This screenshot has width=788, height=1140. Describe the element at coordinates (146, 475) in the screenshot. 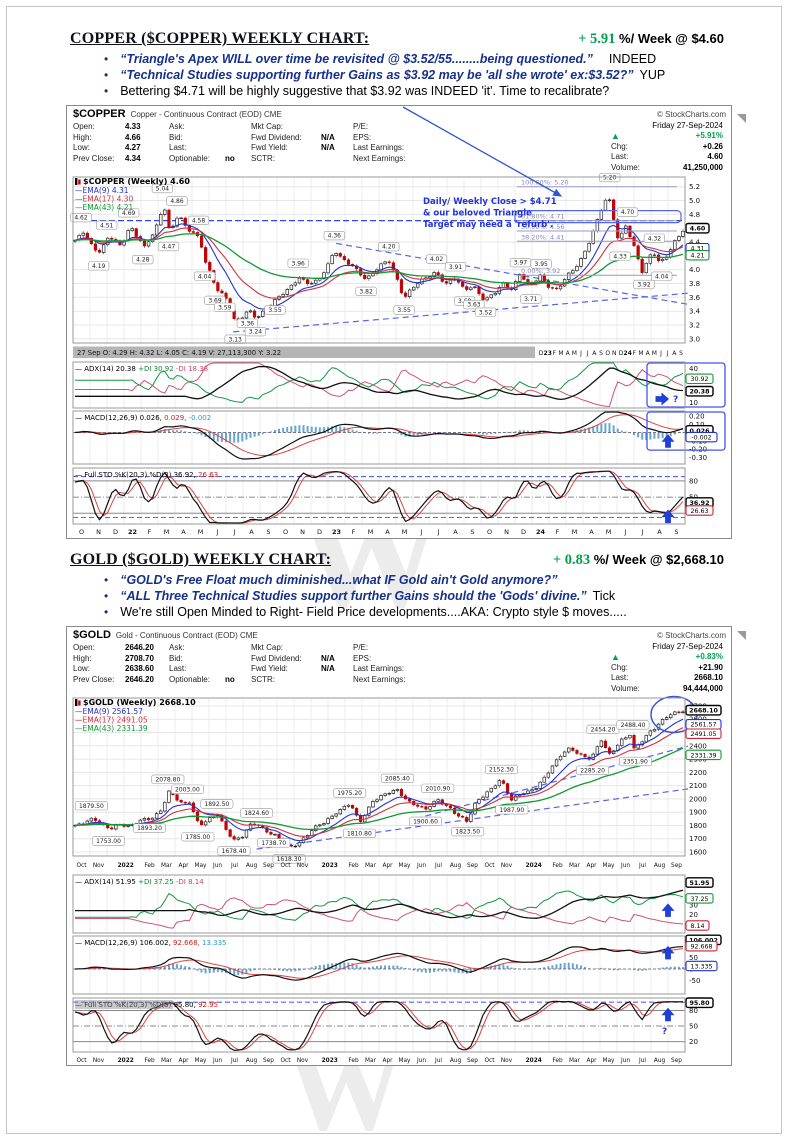

I see `svg-text:— Full STO %K(20,3) %D(3) 36.9: — Full STO %K(20,3) %D(3) 36.92, 26.63` at that location.